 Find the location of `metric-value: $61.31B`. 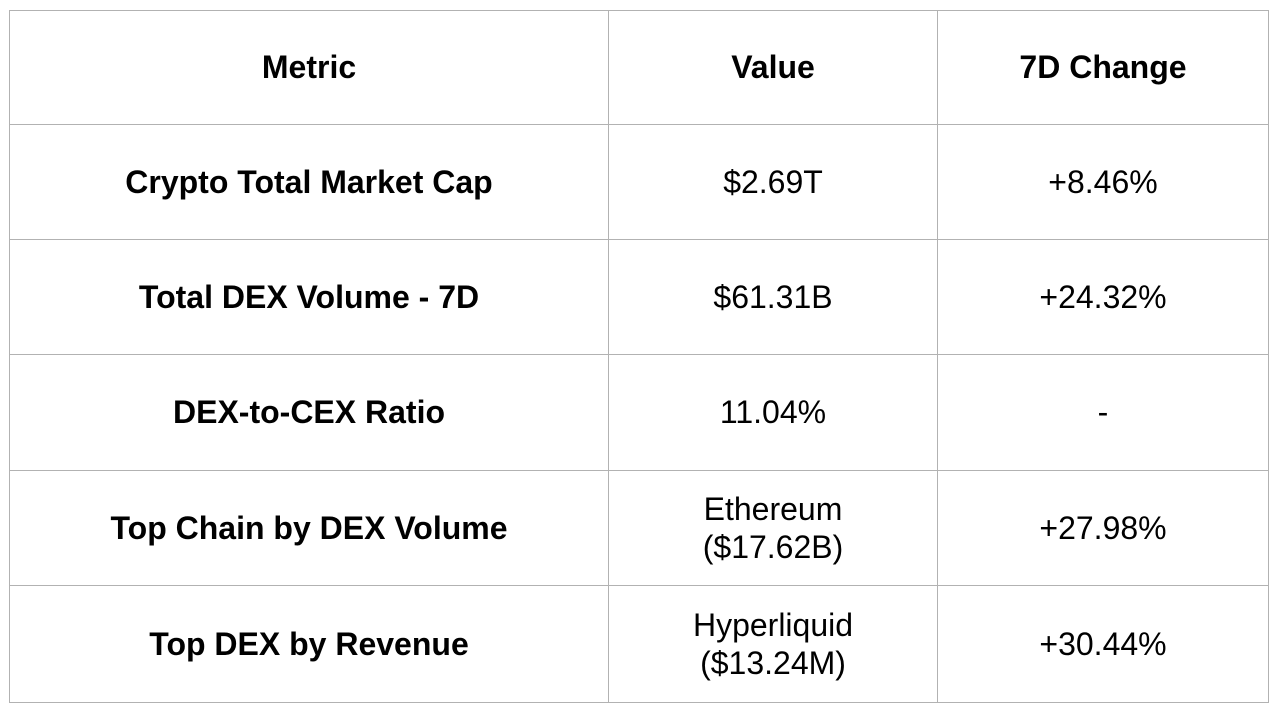

metric-value: $61.31B is located at coordinates (773, 297).